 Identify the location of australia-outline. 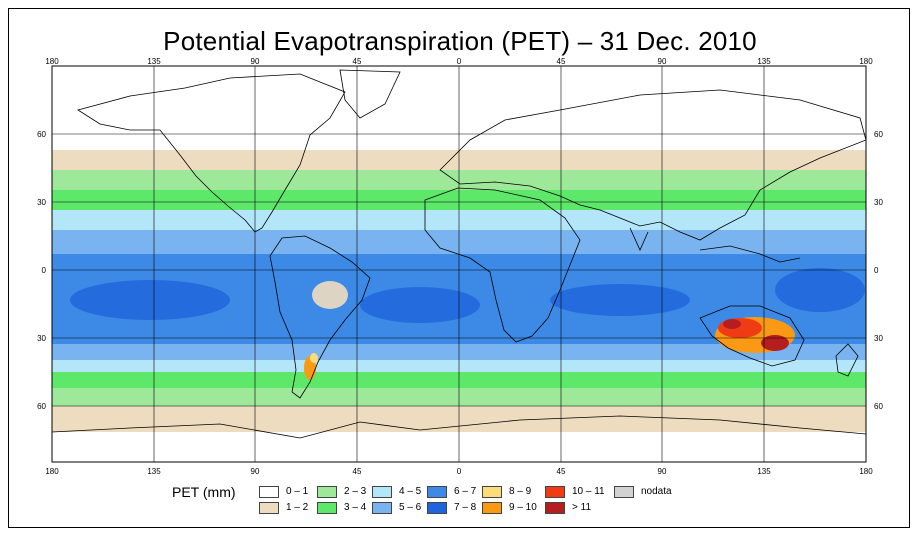
(752, 336).